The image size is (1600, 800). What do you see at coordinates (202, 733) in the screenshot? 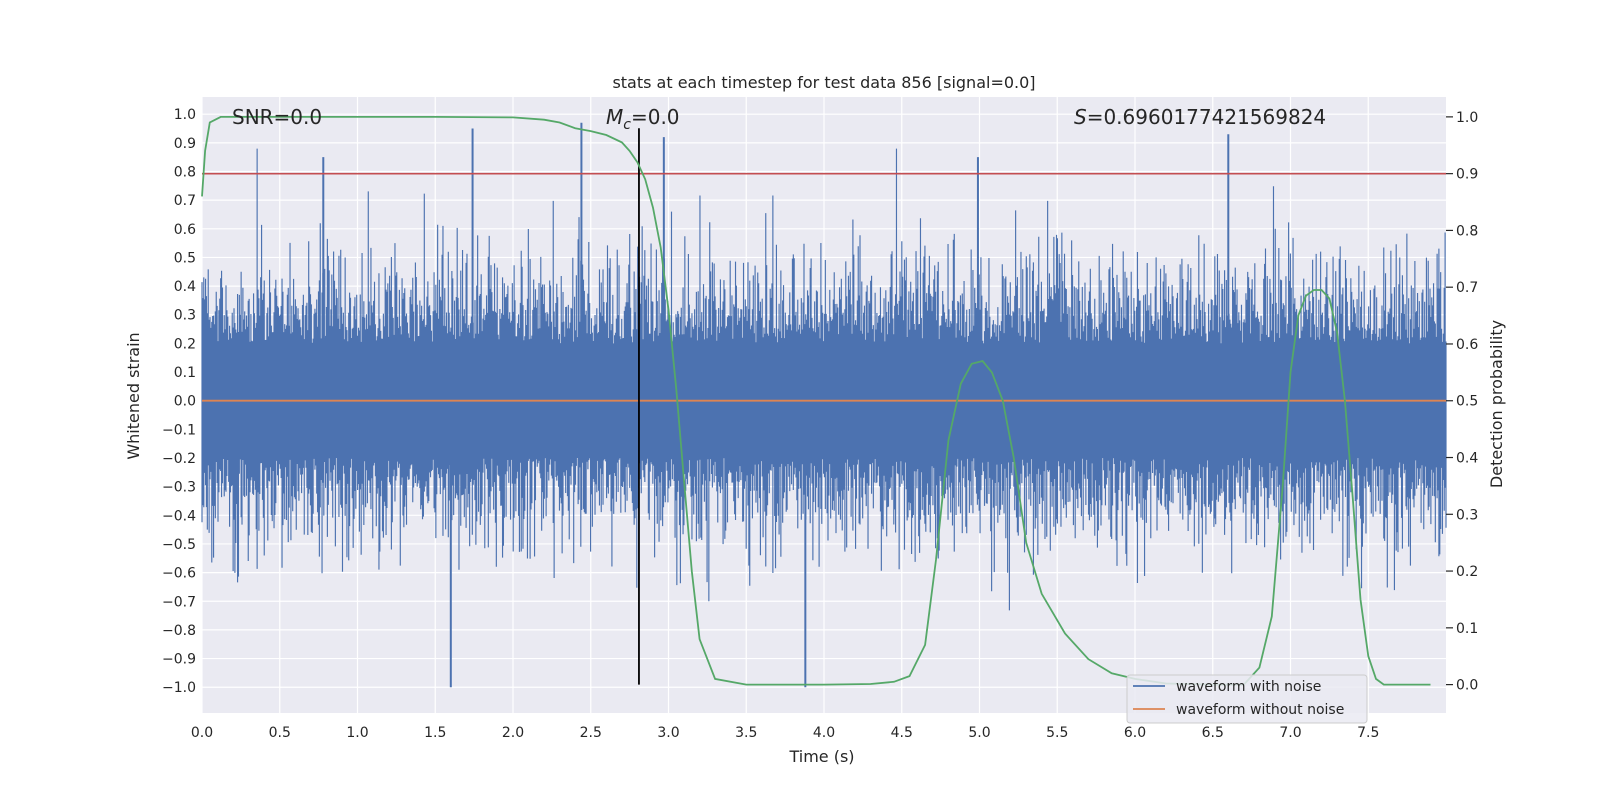
I see `x-tick-label: 0.0` at bounding box center [202, 733].